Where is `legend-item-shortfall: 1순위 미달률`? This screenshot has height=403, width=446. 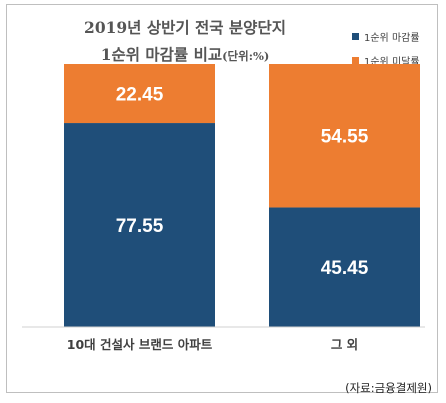
legend-item-shortfall: 1순위 미달률 is located at coordinates (386, 60).